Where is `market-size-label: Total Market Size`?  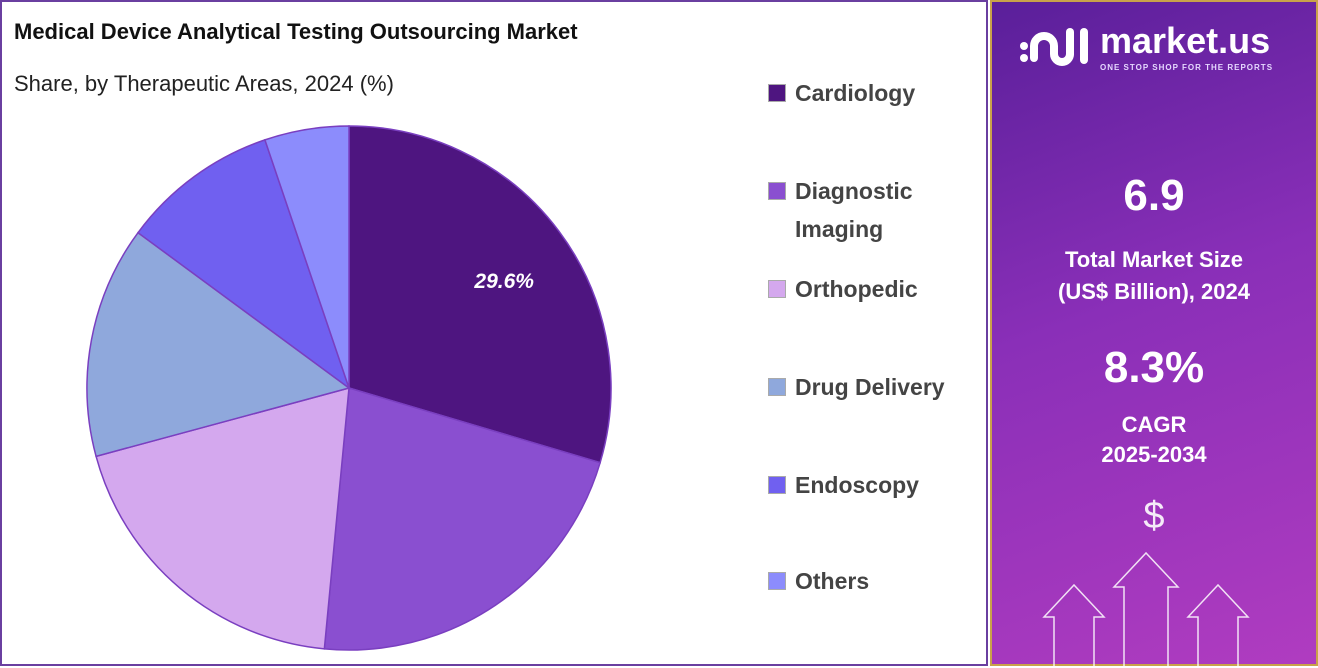
market-size-label: Total Market Size is located at coordinates (1154, 259).